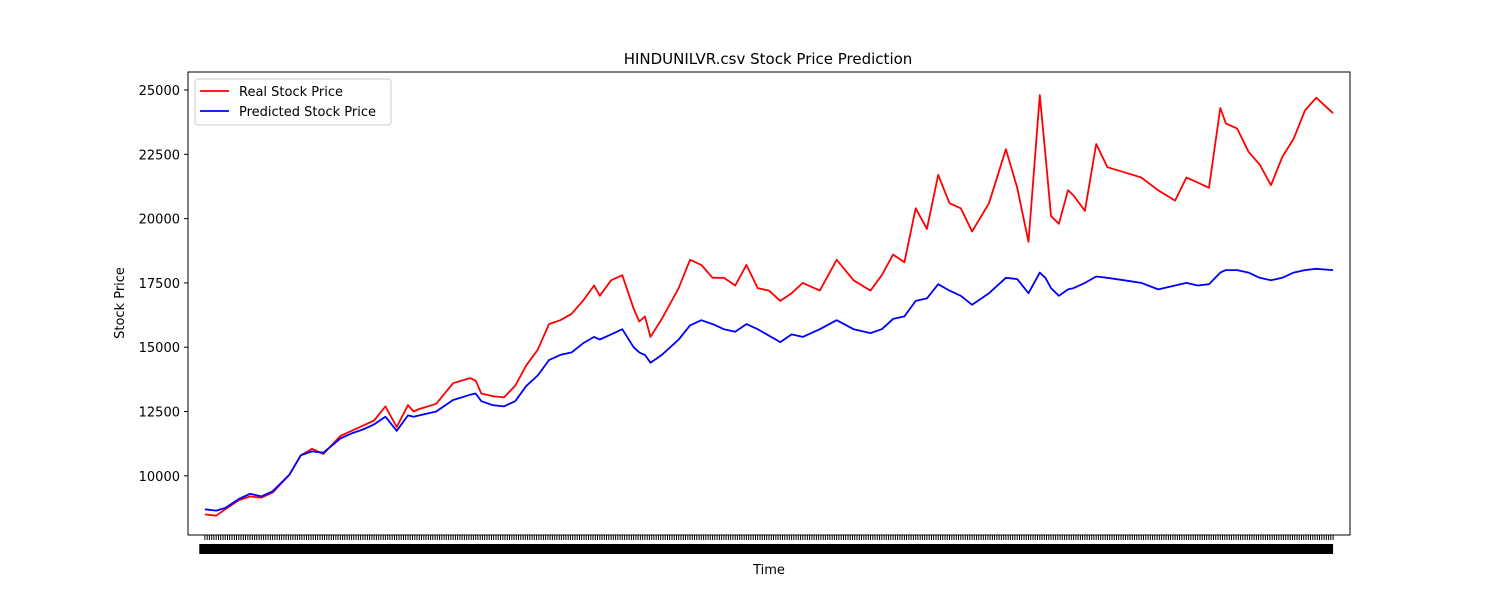 The width and height of the screenshot is (1500, 600). I want to click on y-axis-label: Stock Price, so click(120, 303).